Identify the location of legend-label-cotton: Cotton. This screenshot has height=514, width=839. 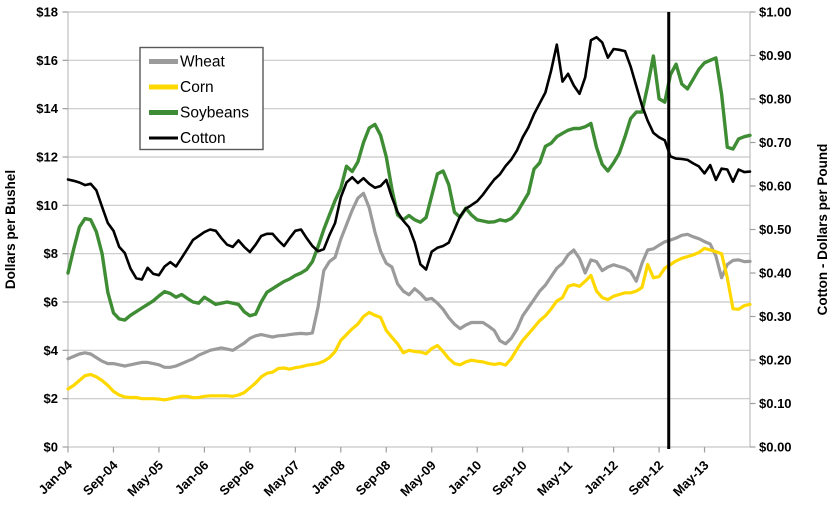
(203, 138).